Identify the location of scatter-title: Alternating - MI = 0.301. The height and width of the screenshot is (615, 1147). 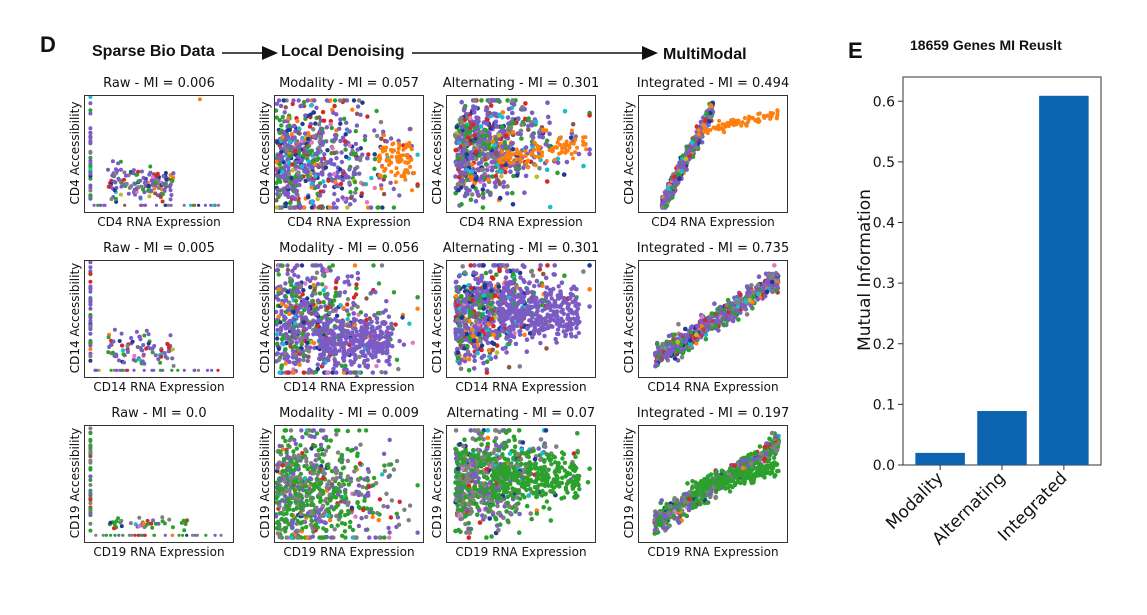
(521, 83).